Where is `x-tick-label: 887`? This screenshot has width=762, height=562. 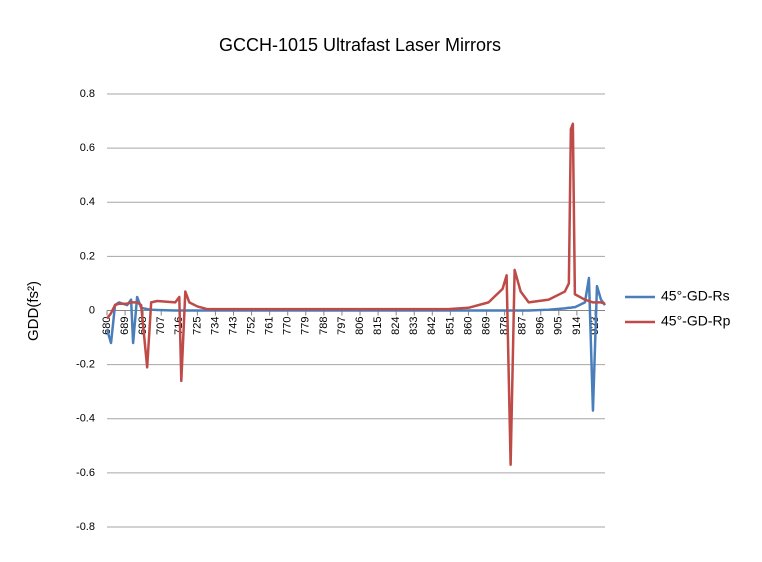 x-tick-label: 887 is located at coordinates (523, 326).